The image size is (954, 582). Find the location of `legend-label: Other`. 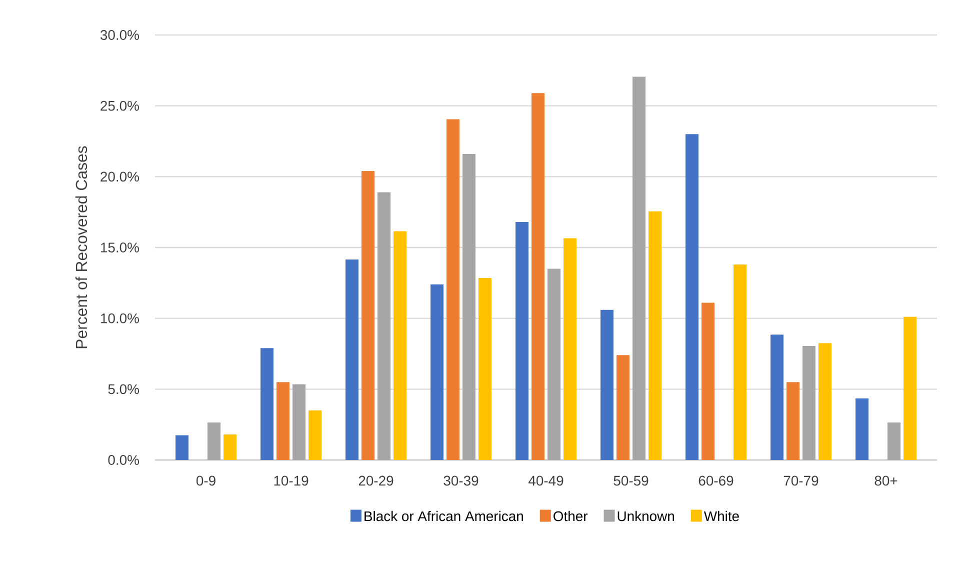

legend-label: Other is located at coordinates (571, 516).